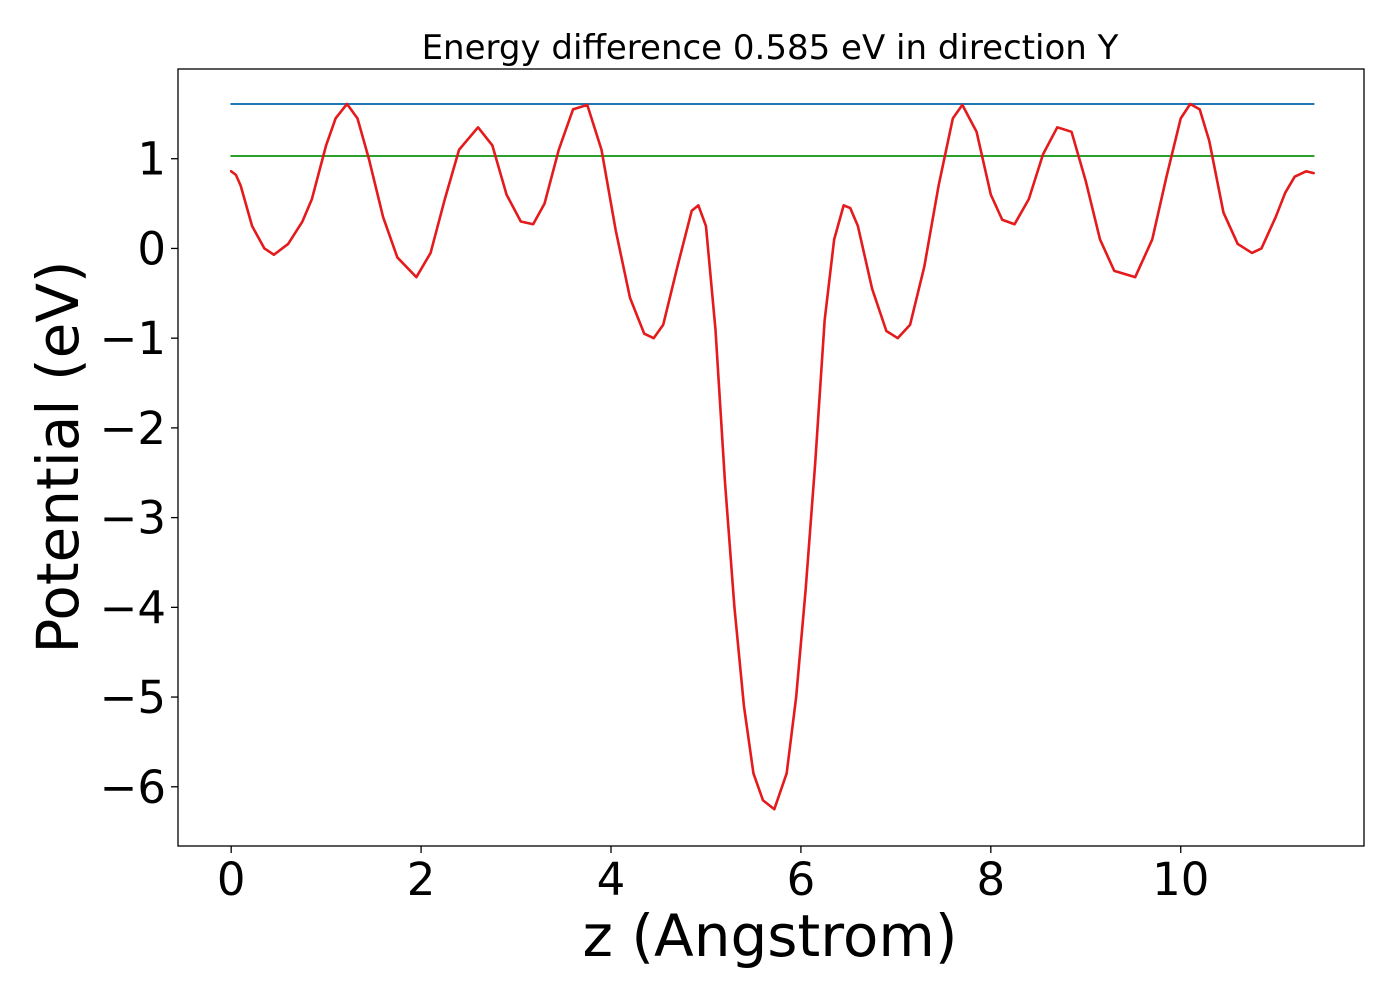 This screenshot has height=1000, width=1400. Describe the element at coordinates (611, 879) in the screenshot. I see `x-tick-label: 4` at that location.